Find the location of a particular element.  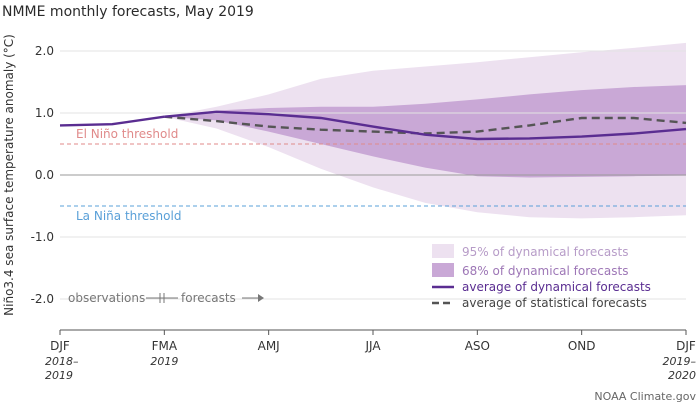

forecasts-annotation: forecasts is located at coordinates (208, 298).